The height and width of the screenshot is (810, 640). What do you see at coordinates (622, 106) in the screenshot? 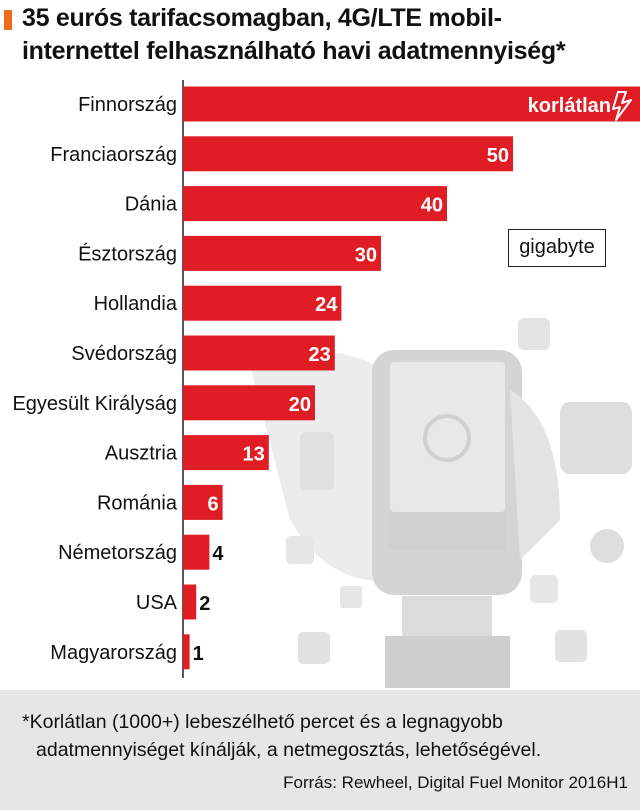
I see `lightning-icon` at bounding box center [622, 106].